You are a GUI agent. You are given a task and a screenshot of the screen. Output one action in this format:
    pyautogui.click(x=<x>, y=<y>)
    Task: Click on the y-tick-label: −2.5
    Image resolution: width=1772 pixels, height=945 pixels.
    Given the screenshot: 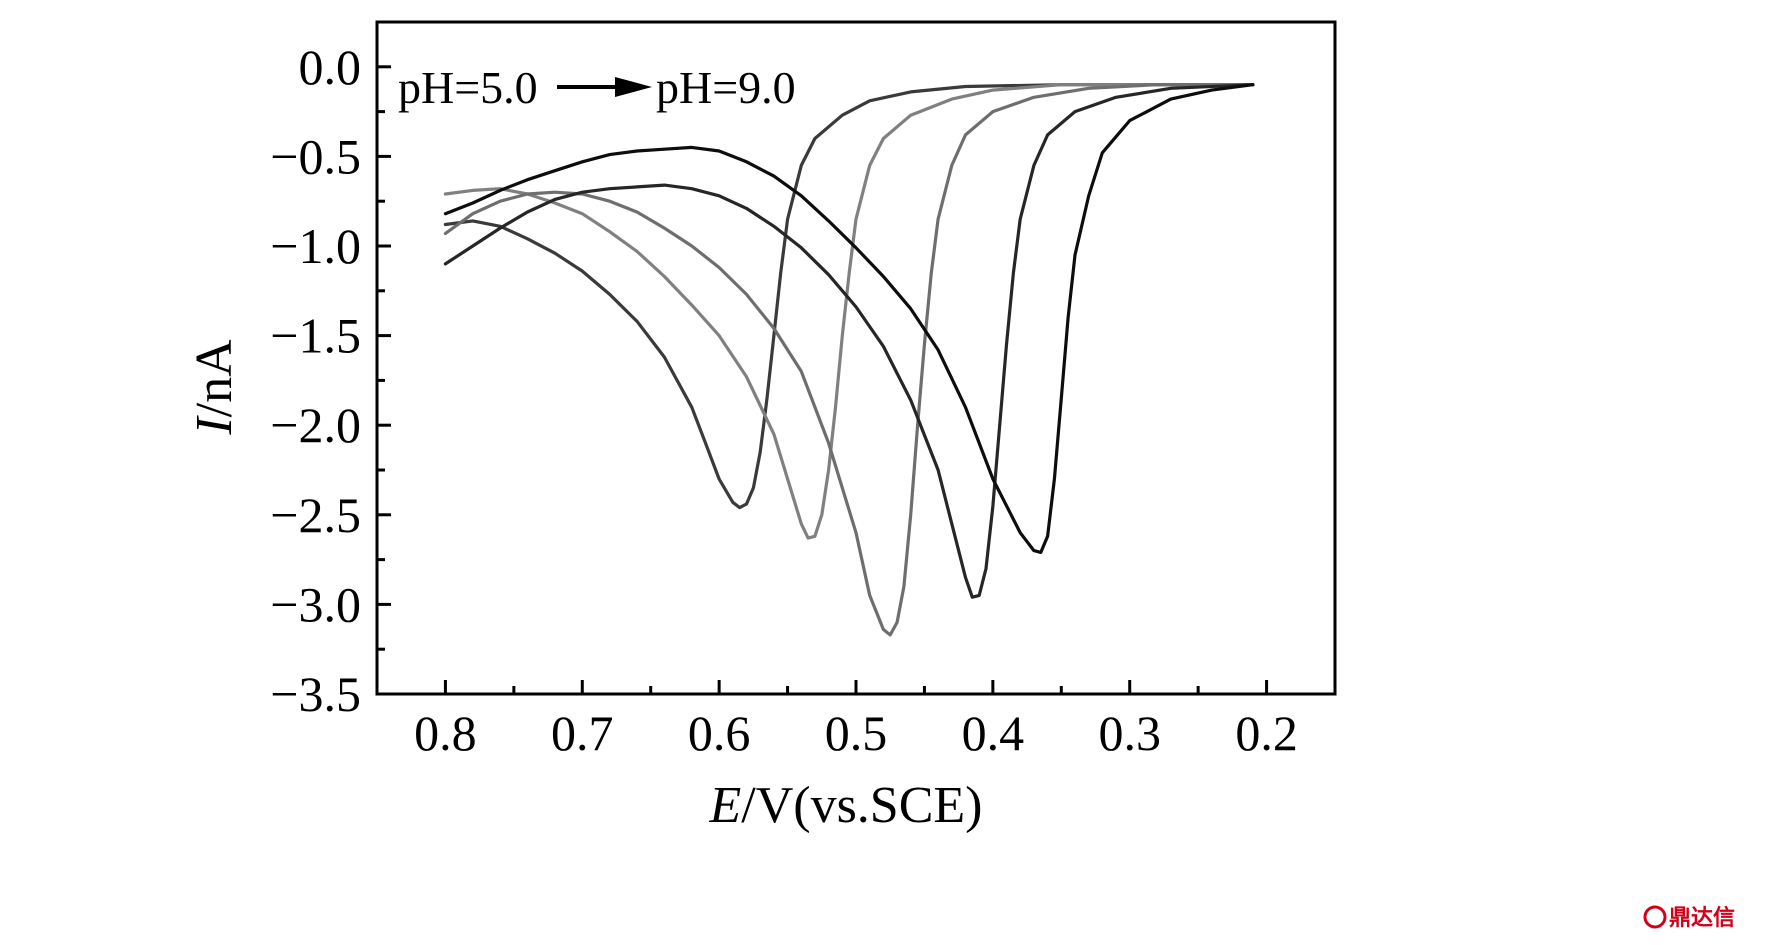 What is the action you would take?
    pyautogui.click(x=315, y=515)
    